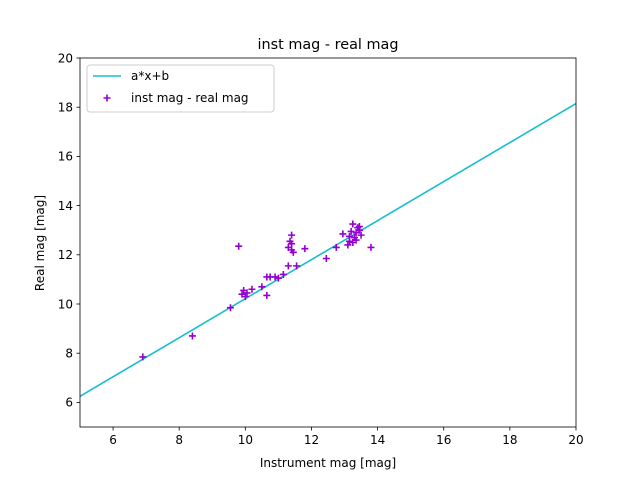 Image resolution: width=640 pixels, height=480 pixels. Describe the element at coordinates (311, 440) in the screenshot. I see `x-tick-label: 12` at that location.